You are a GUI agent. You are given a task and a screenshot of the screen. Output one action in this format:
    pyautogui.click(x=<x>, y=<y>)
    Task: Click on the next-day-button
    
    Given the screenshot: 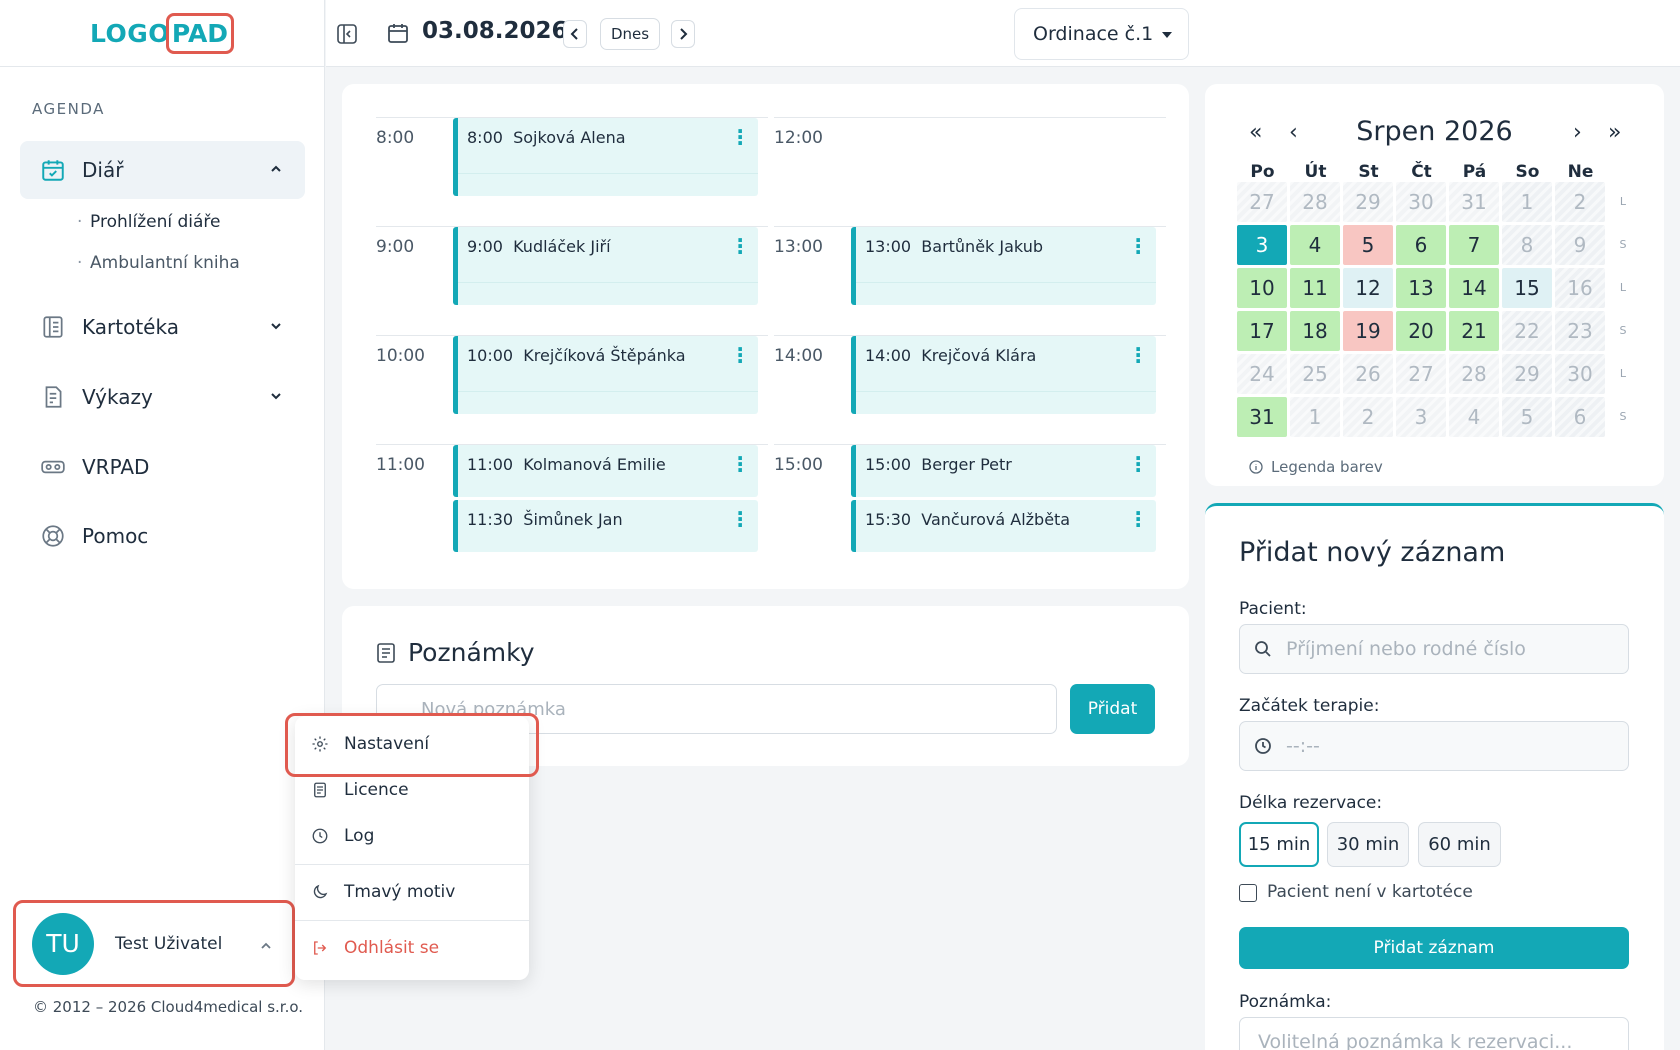 What is the action you would take?
    pyautogui.click(x=683, y=34)
    